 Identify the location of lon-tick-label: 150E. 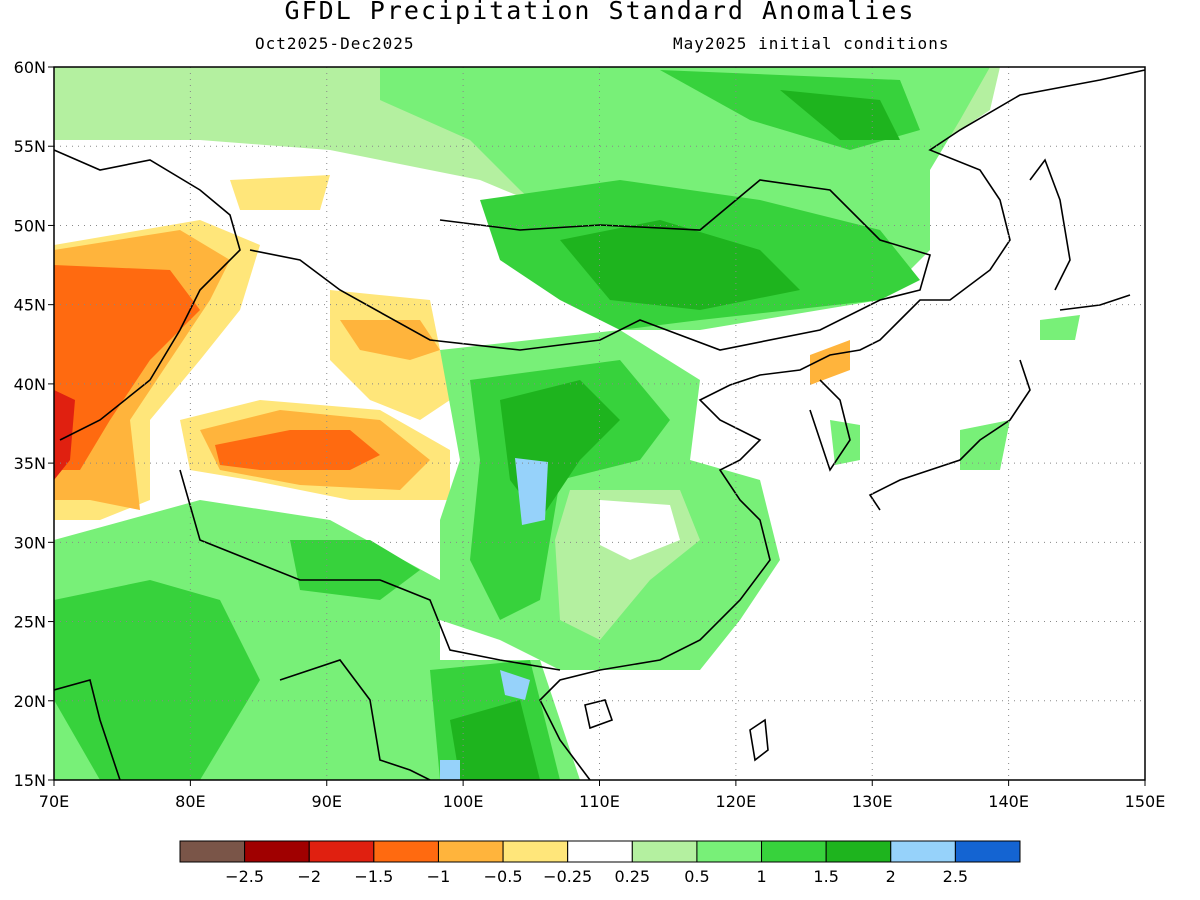
(1145, 801).